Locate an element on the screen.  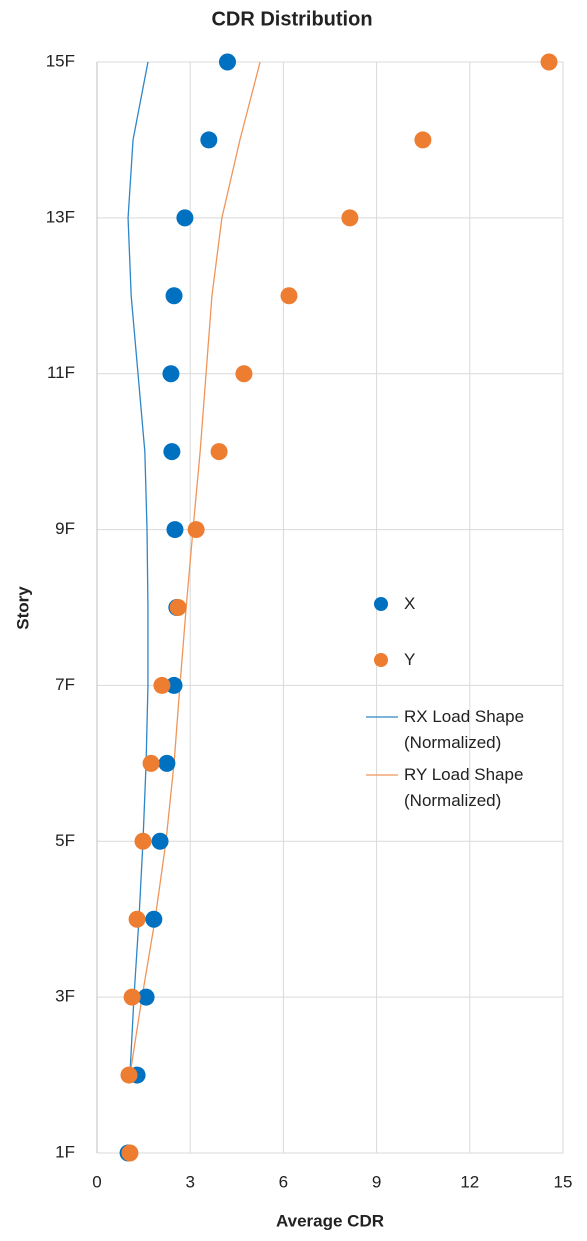
chart-title: CDR Distribution is located at coordinates (291, 19).